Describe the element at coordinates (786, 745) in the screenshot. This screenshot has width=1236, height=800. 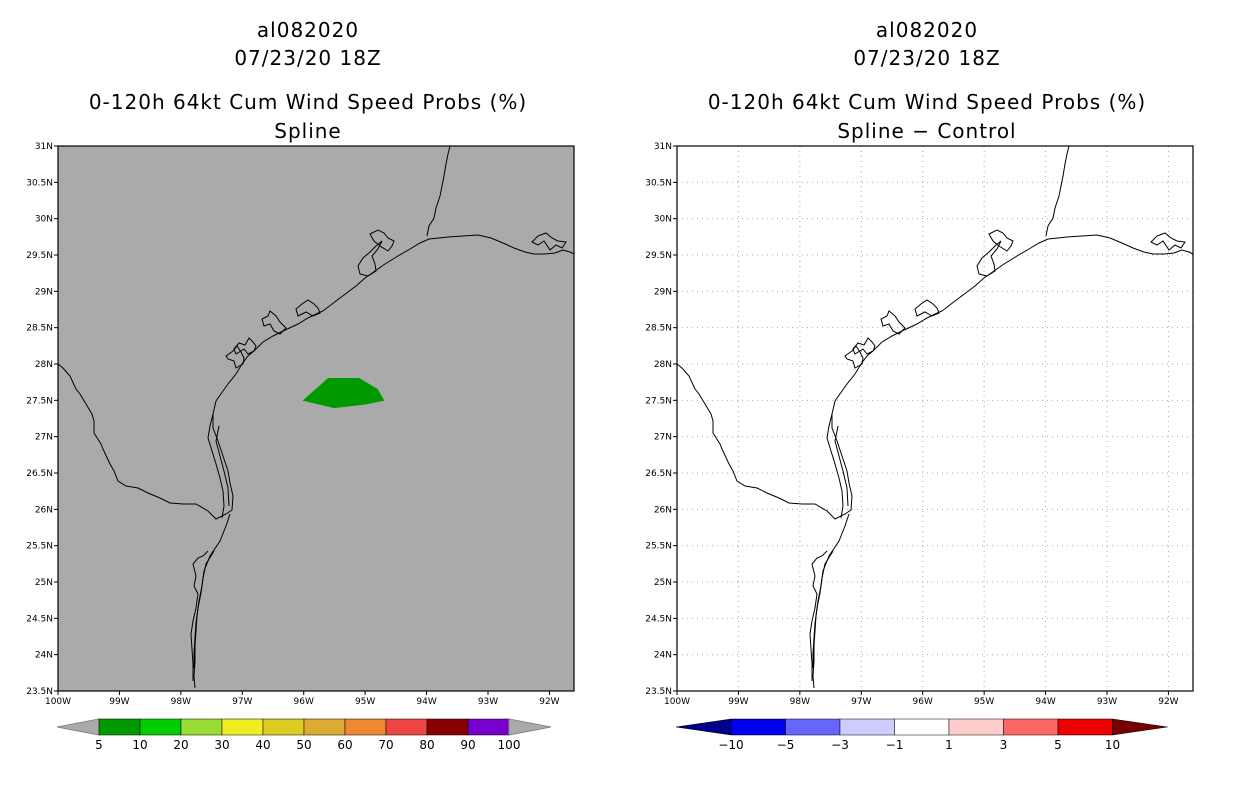
I see `colorbar-label: −5` at that location.